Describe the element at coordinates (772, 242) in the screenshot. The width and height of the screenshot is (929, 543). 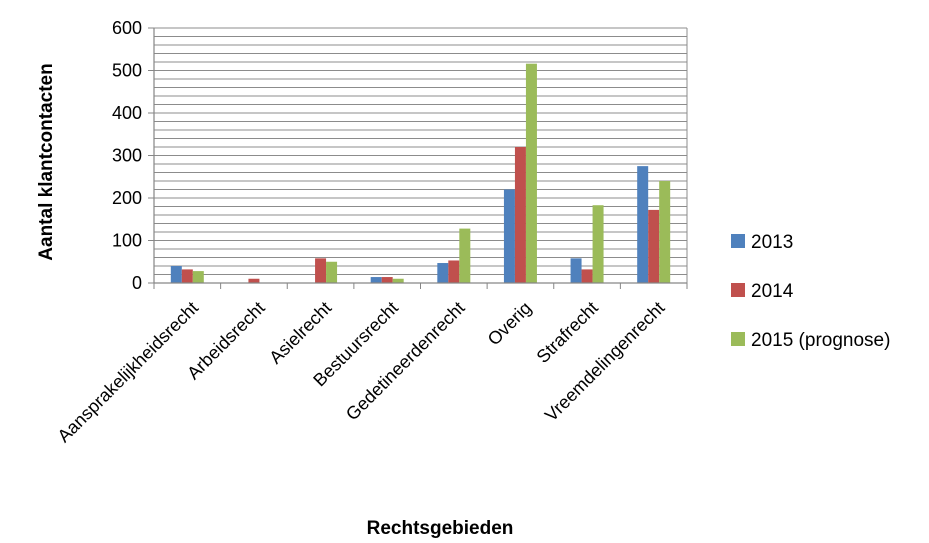
I see `legend-label: 2013` at that location.